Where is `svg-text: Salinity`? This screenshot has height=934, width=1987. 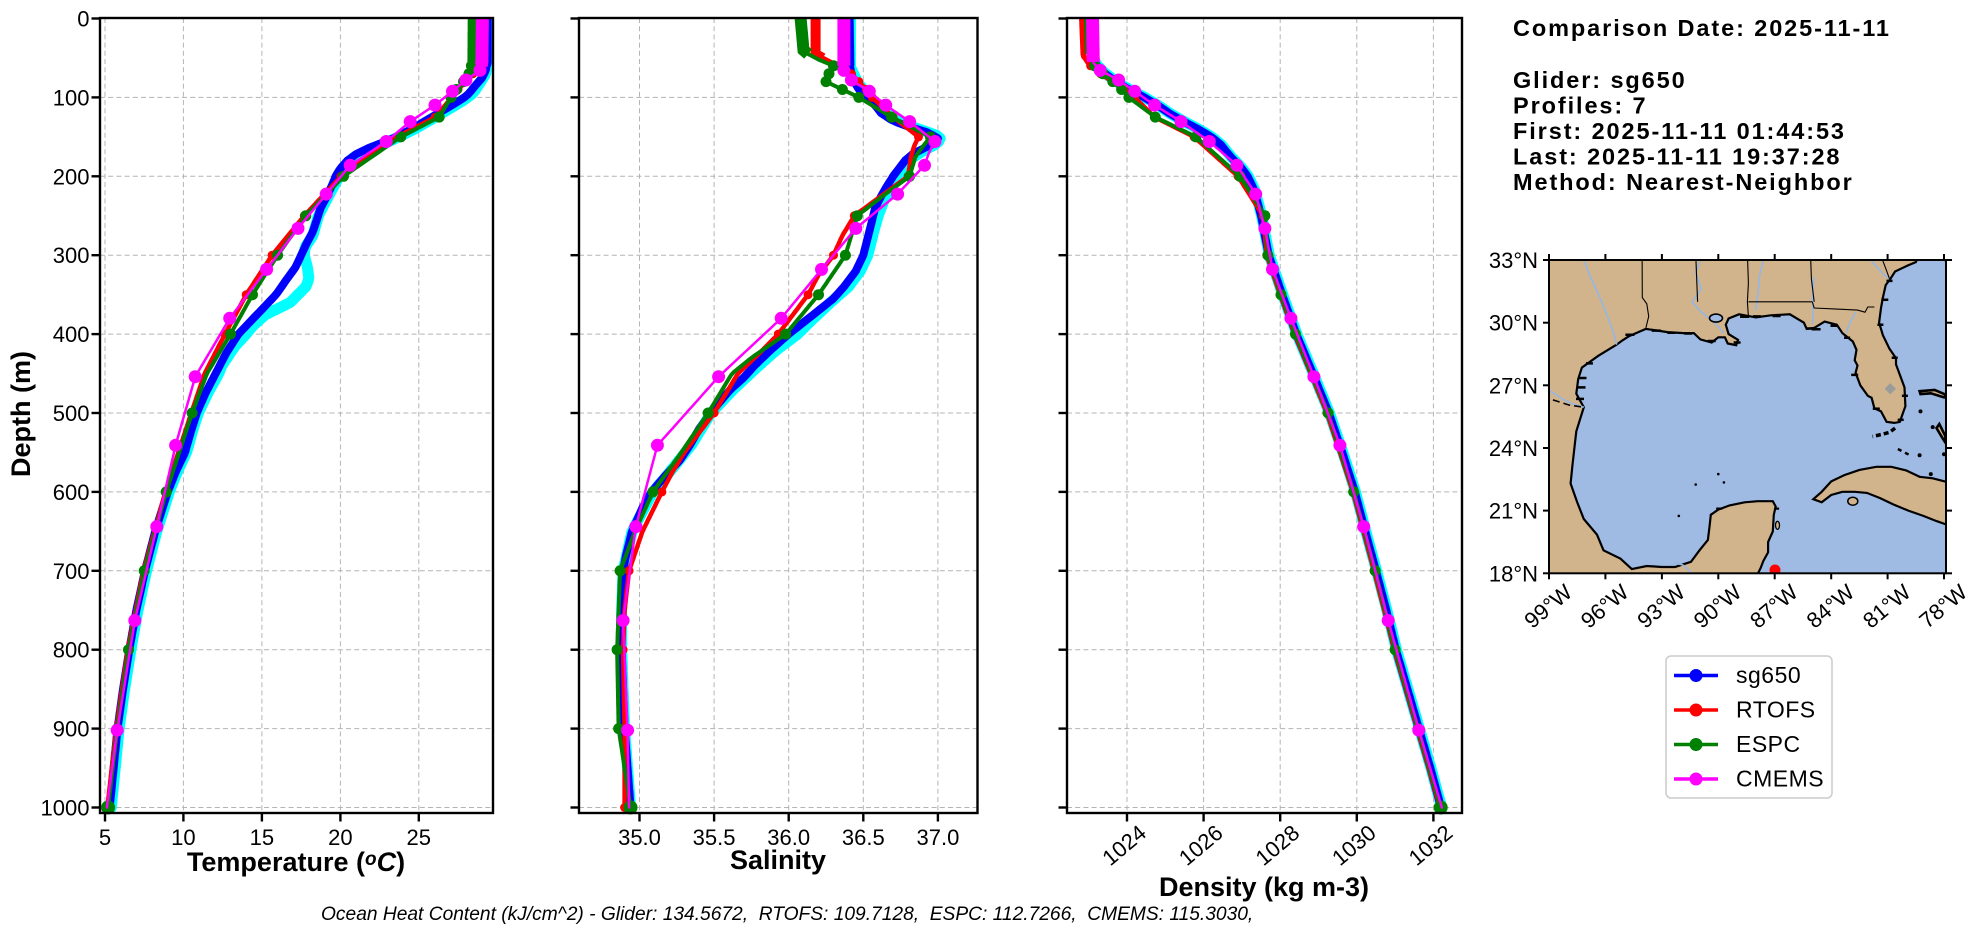
svg-text: Salinity is located at coordinates (778, 860).